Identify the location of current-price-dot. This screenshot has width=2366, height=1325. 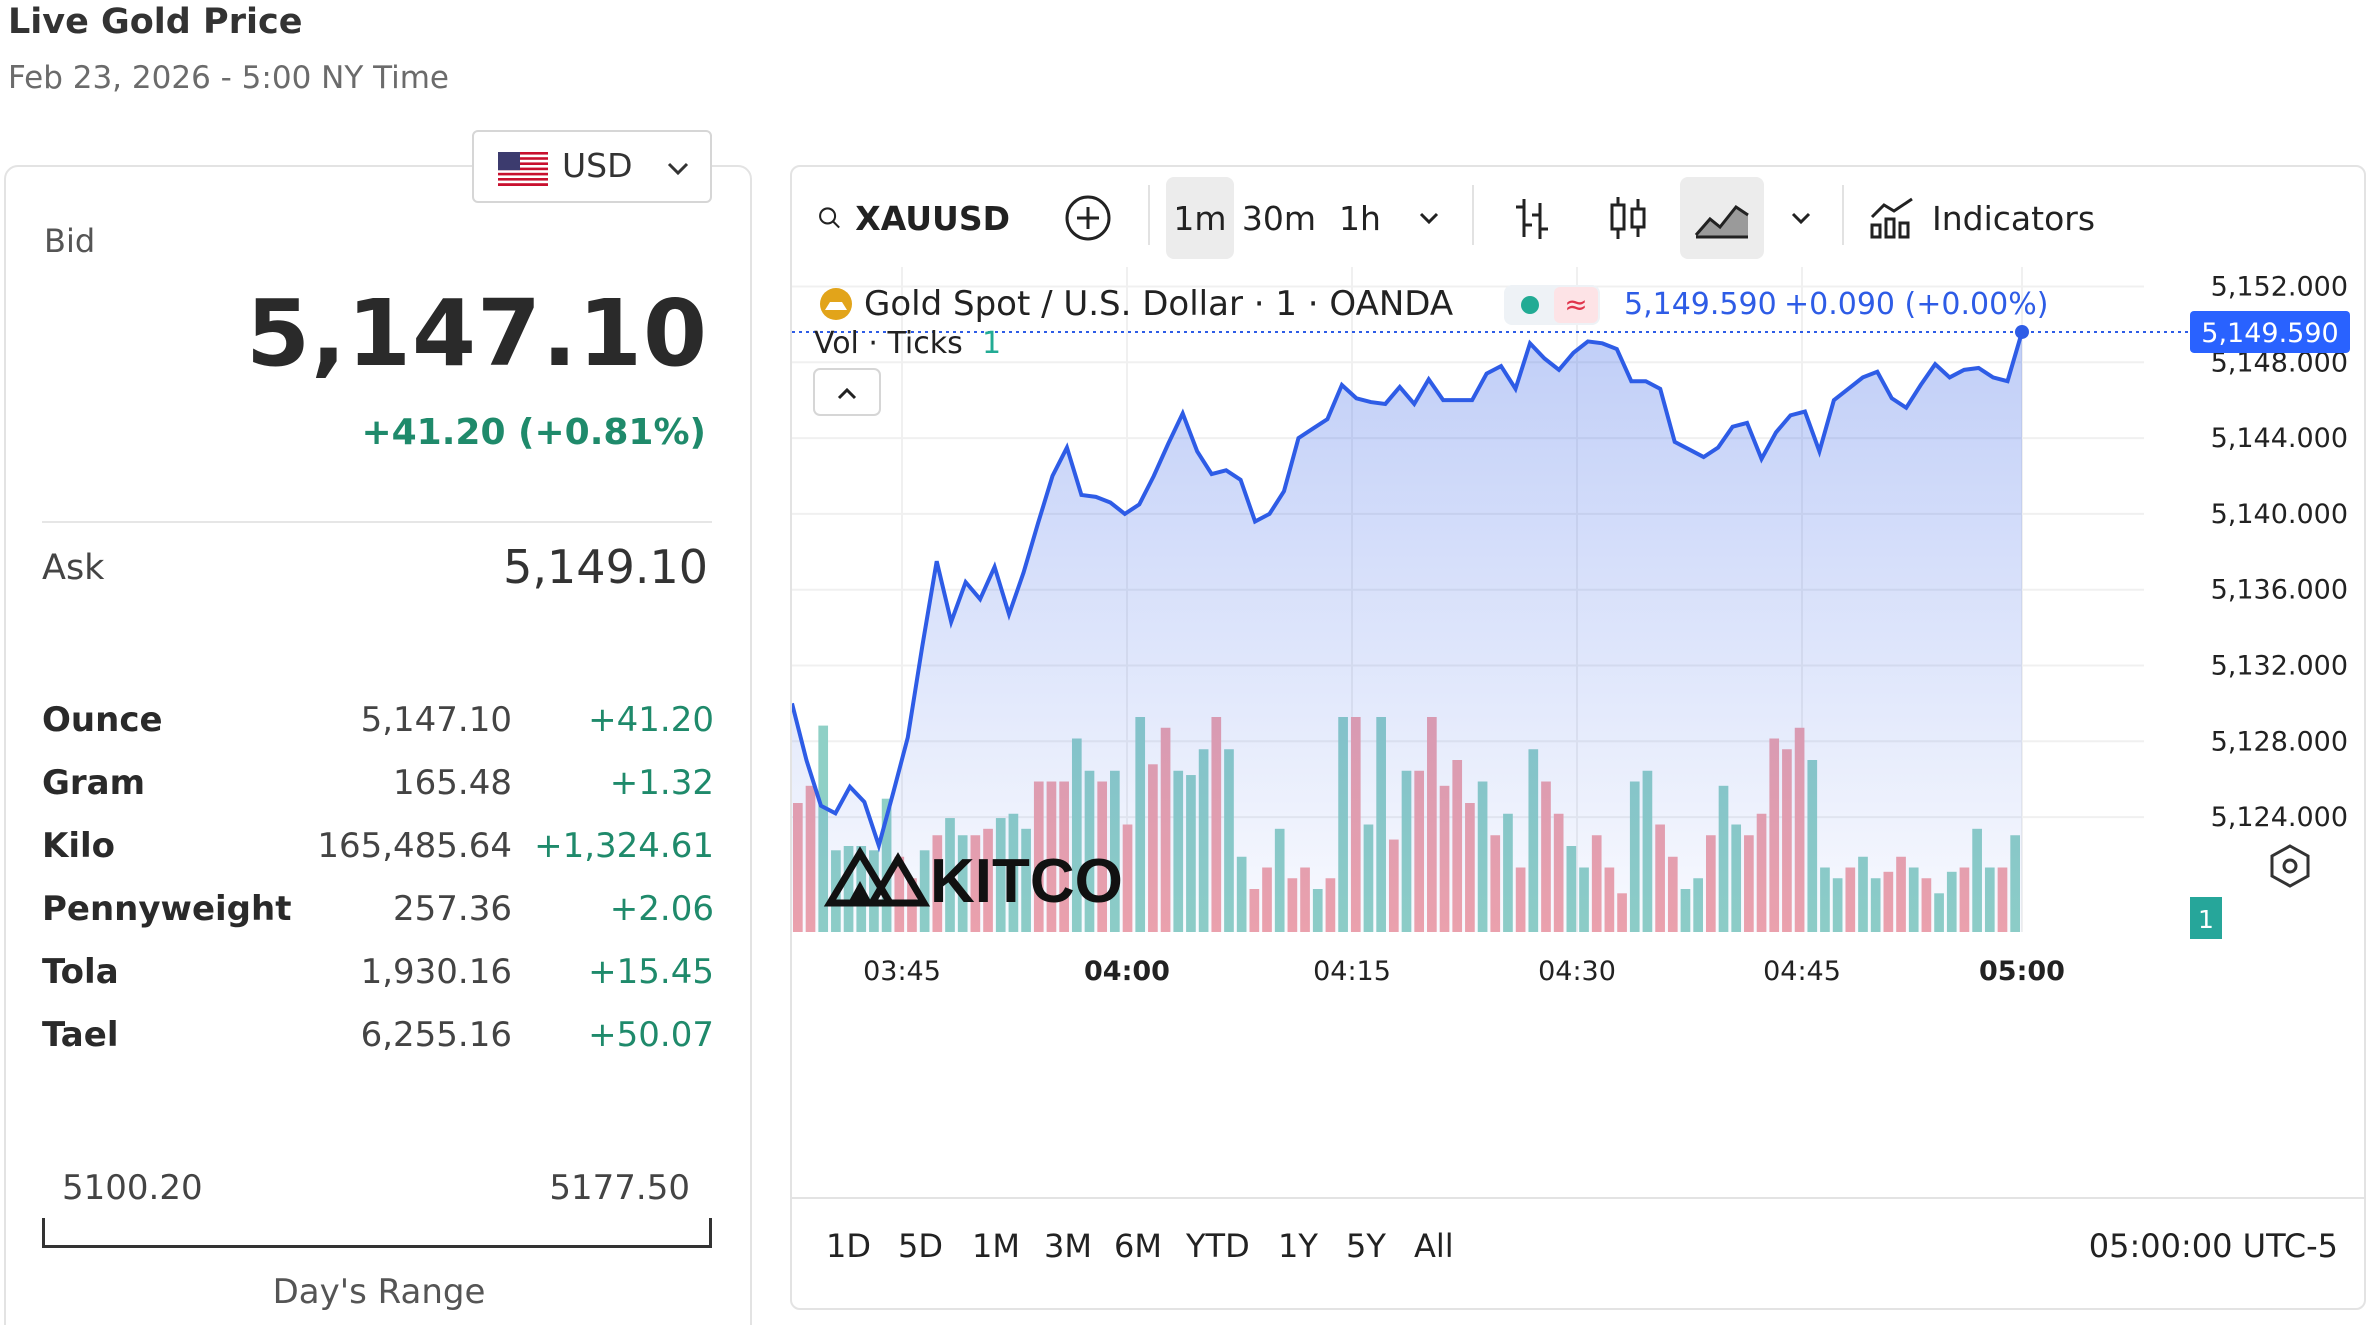
(2022, 331).